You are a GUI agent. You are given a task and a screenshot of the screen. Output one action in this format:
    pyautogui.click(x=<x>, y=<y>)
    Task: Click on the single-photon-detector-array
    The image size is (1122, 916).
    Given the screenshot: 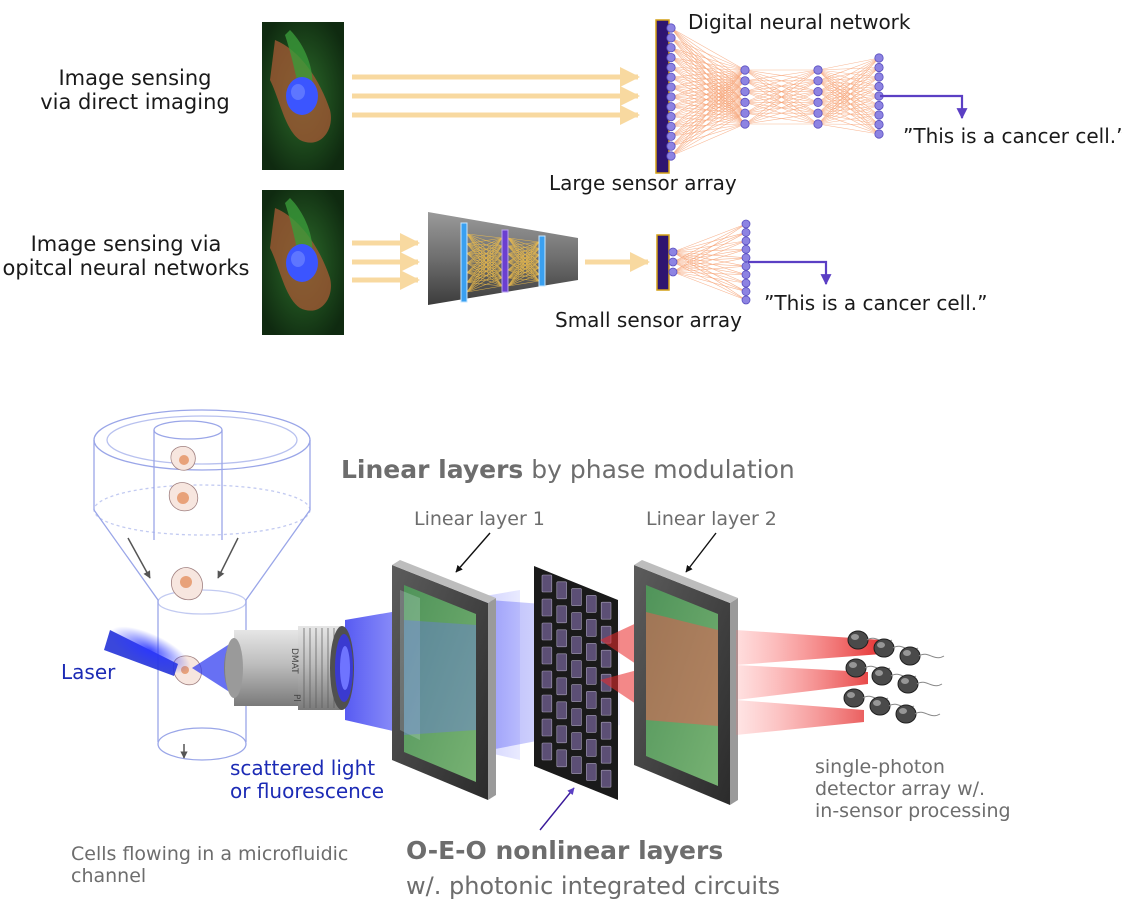 What is the action you would take?
    pyautogui.click(x=894, y=677)
    